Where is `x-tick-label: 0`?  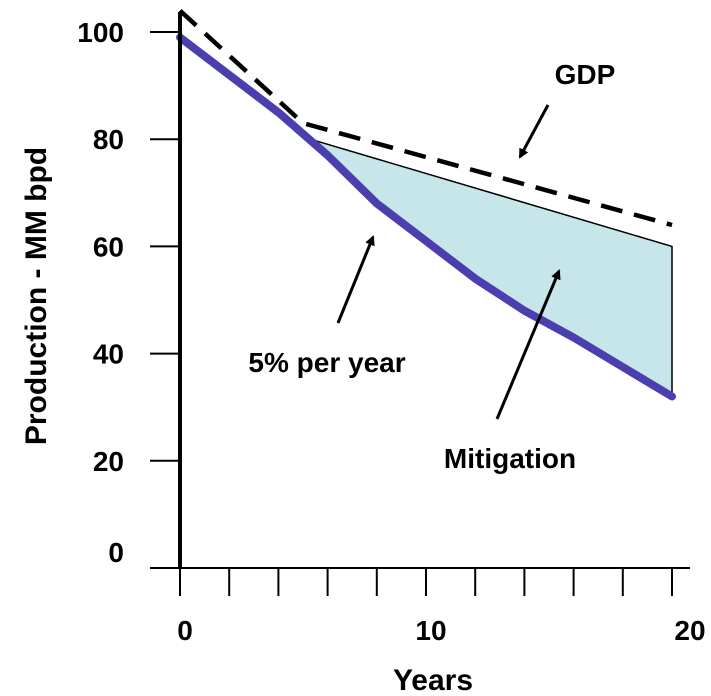 x-tick-label: 0 is located at coordinates (185, 630).